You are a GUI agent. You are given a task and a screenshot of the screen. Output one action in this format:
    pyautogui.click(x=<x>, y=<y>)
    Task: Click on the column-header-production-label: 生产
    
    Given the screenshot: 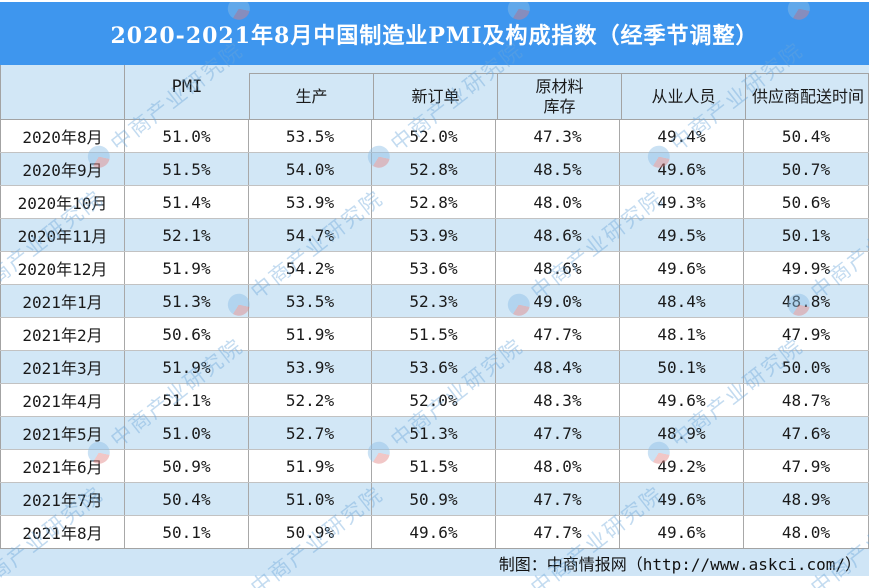 What is the action you would take?
    pyautogui.click(x=311, y=96)
    